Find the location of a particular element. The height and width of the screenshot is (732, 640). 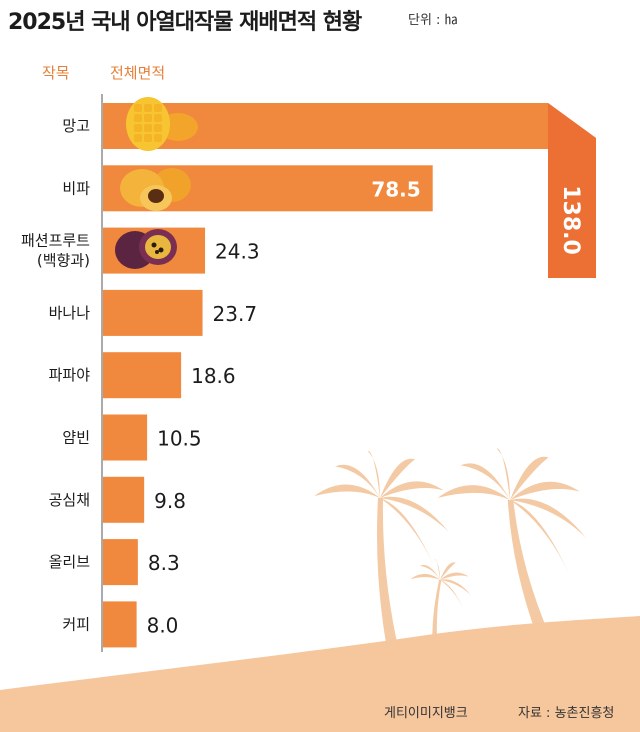

category-label: 올리브 is located at coordinates (70, 562).